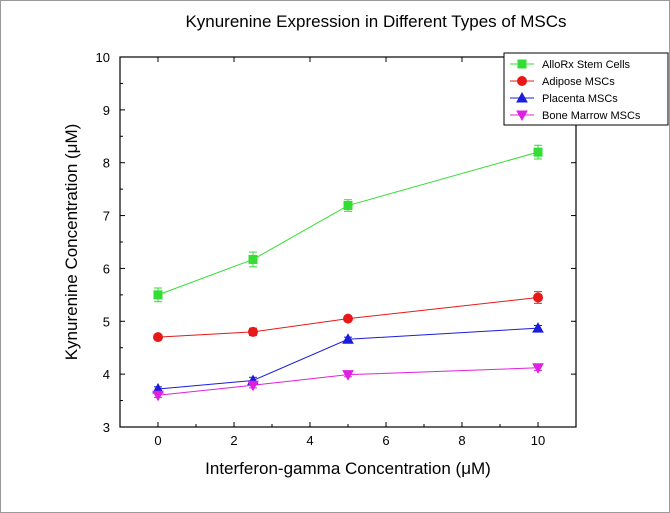 Image resolution: width=670 pixels, height=513 pixels. I want to click on x-axis-title: Interferon-gamma Concentration (μM), so click(348, 468).